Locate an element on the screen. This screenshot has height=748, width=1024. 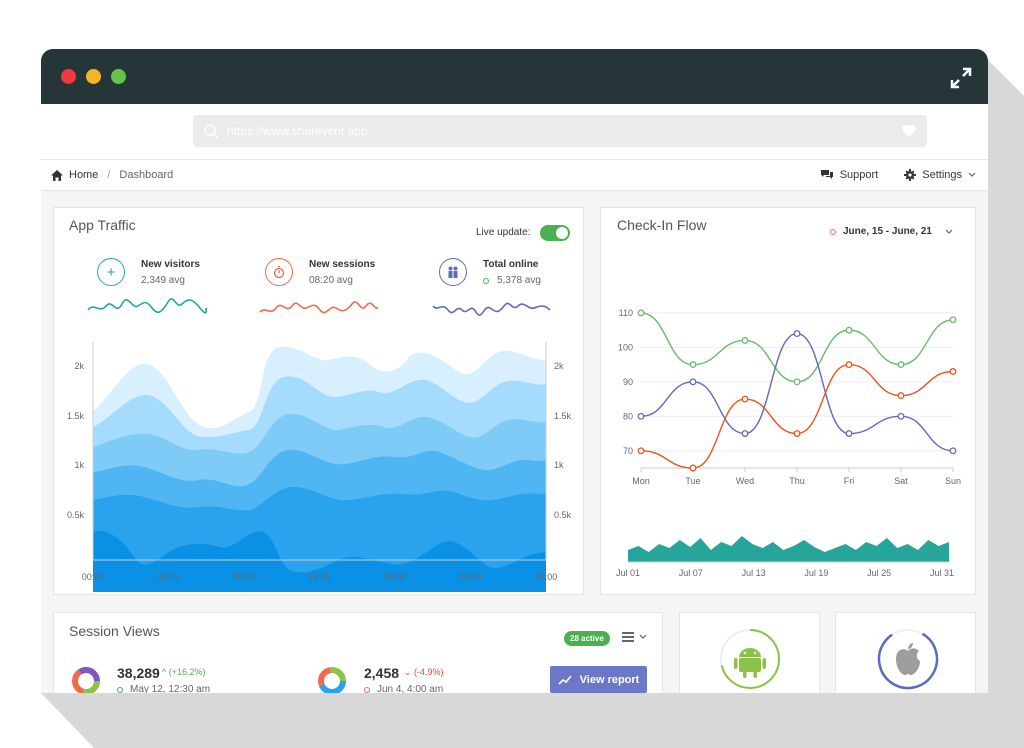
x-tick: 16:00 is located at coordinates (395, 577).